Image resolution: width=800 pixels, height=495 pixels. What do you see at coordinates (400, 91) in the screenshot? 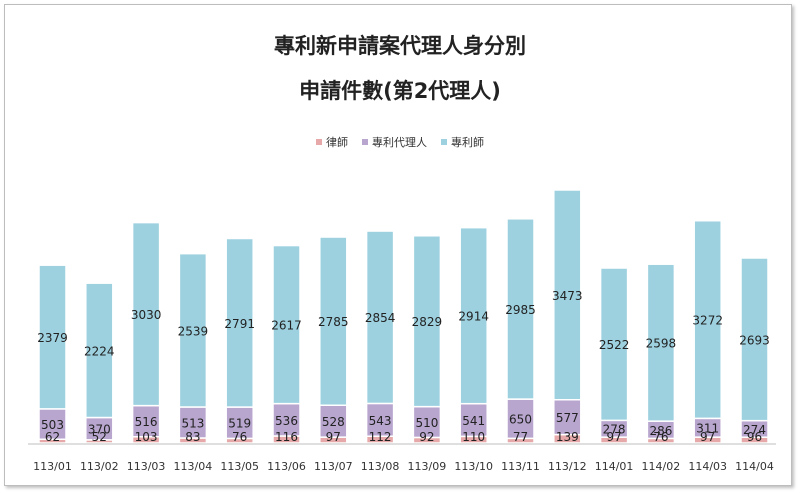
I see `chart-subtitle: 申請件數(第2代理人)` at bounding box center [400, 91].